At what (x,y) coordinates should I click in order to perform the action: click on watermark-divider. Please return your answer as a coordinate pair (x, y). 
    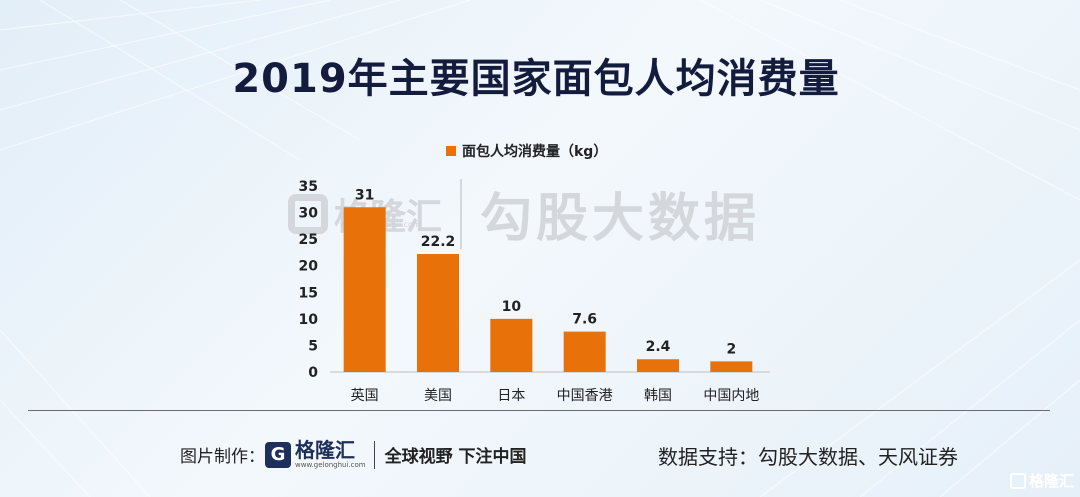
    Looking at the image, I should click on (461, 213).